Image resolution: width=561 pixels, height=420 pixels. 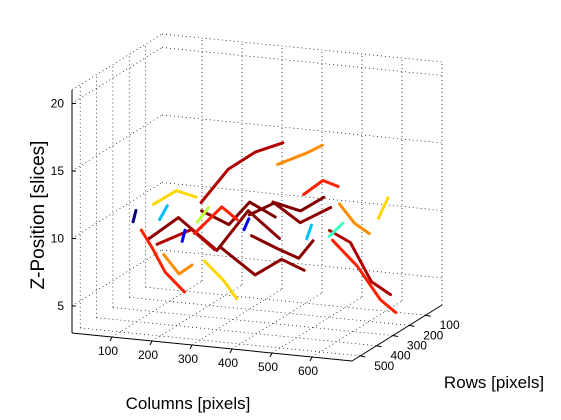 I want to click on y-tick-label: 300, so click(x=417, y=346).